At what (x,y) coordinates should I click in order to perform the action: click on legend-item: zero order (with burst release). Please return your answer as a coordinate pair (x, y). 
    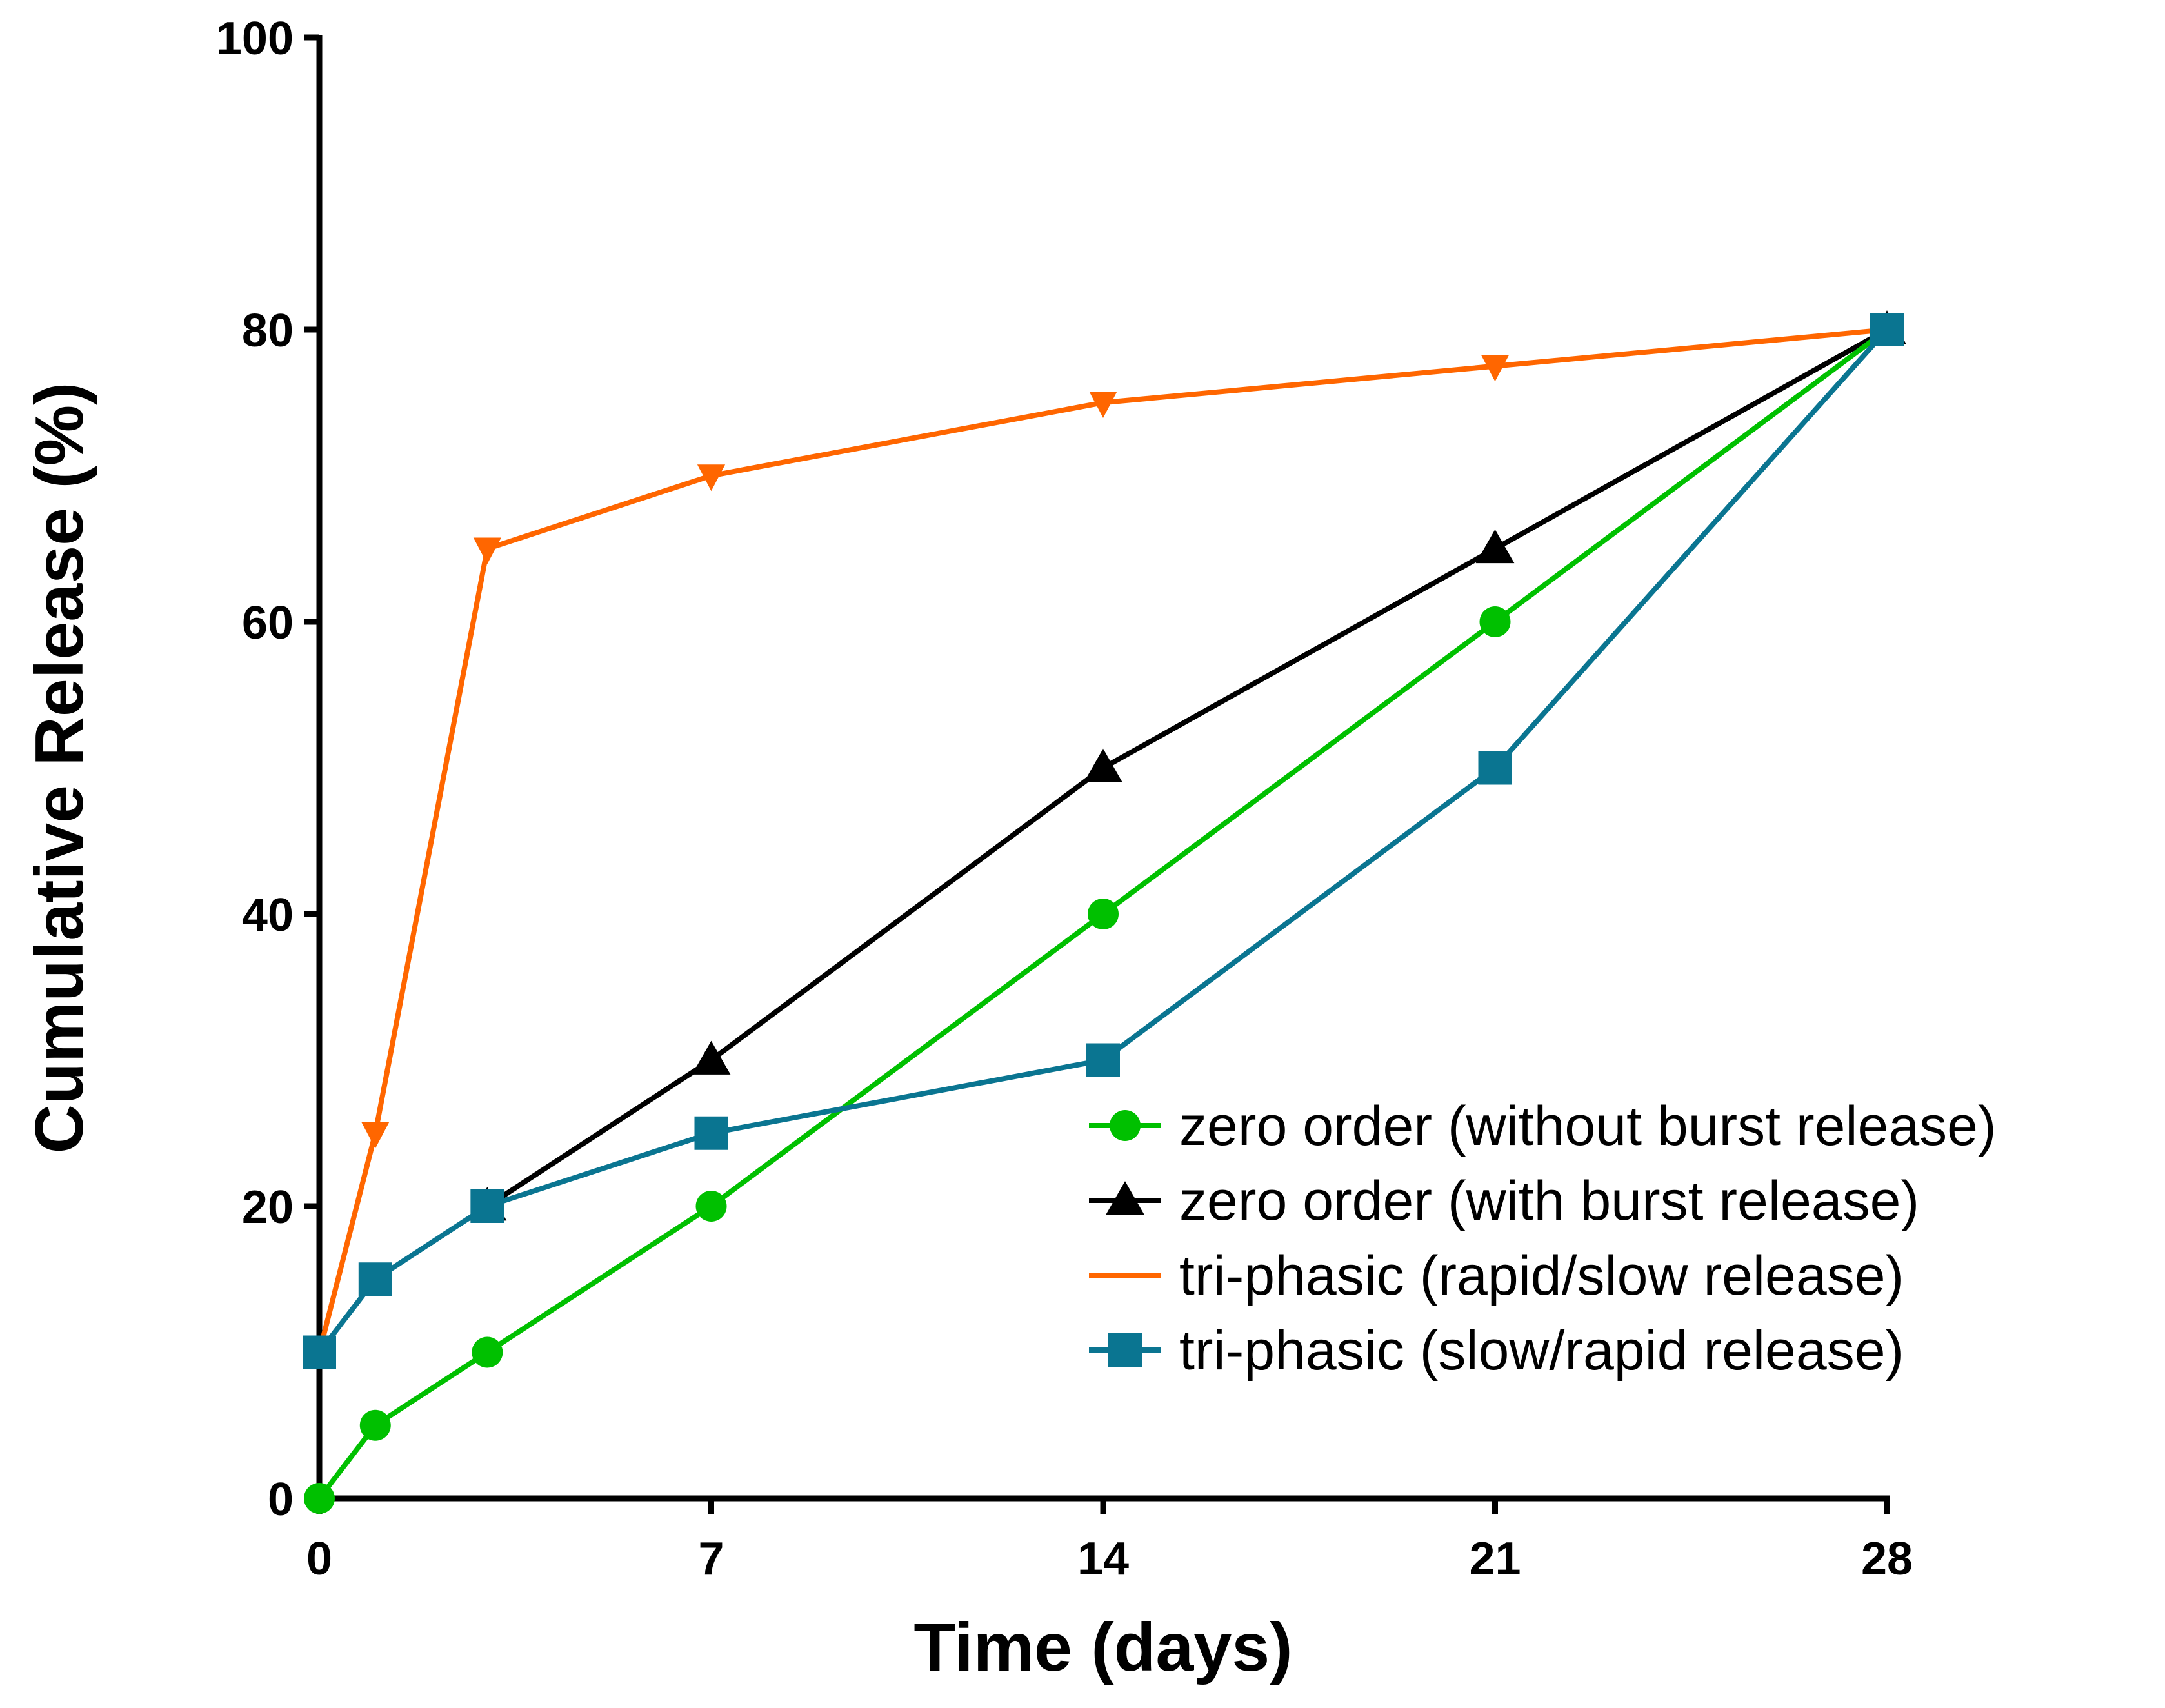
    Looking at the image, I should click on (1504, 1201).